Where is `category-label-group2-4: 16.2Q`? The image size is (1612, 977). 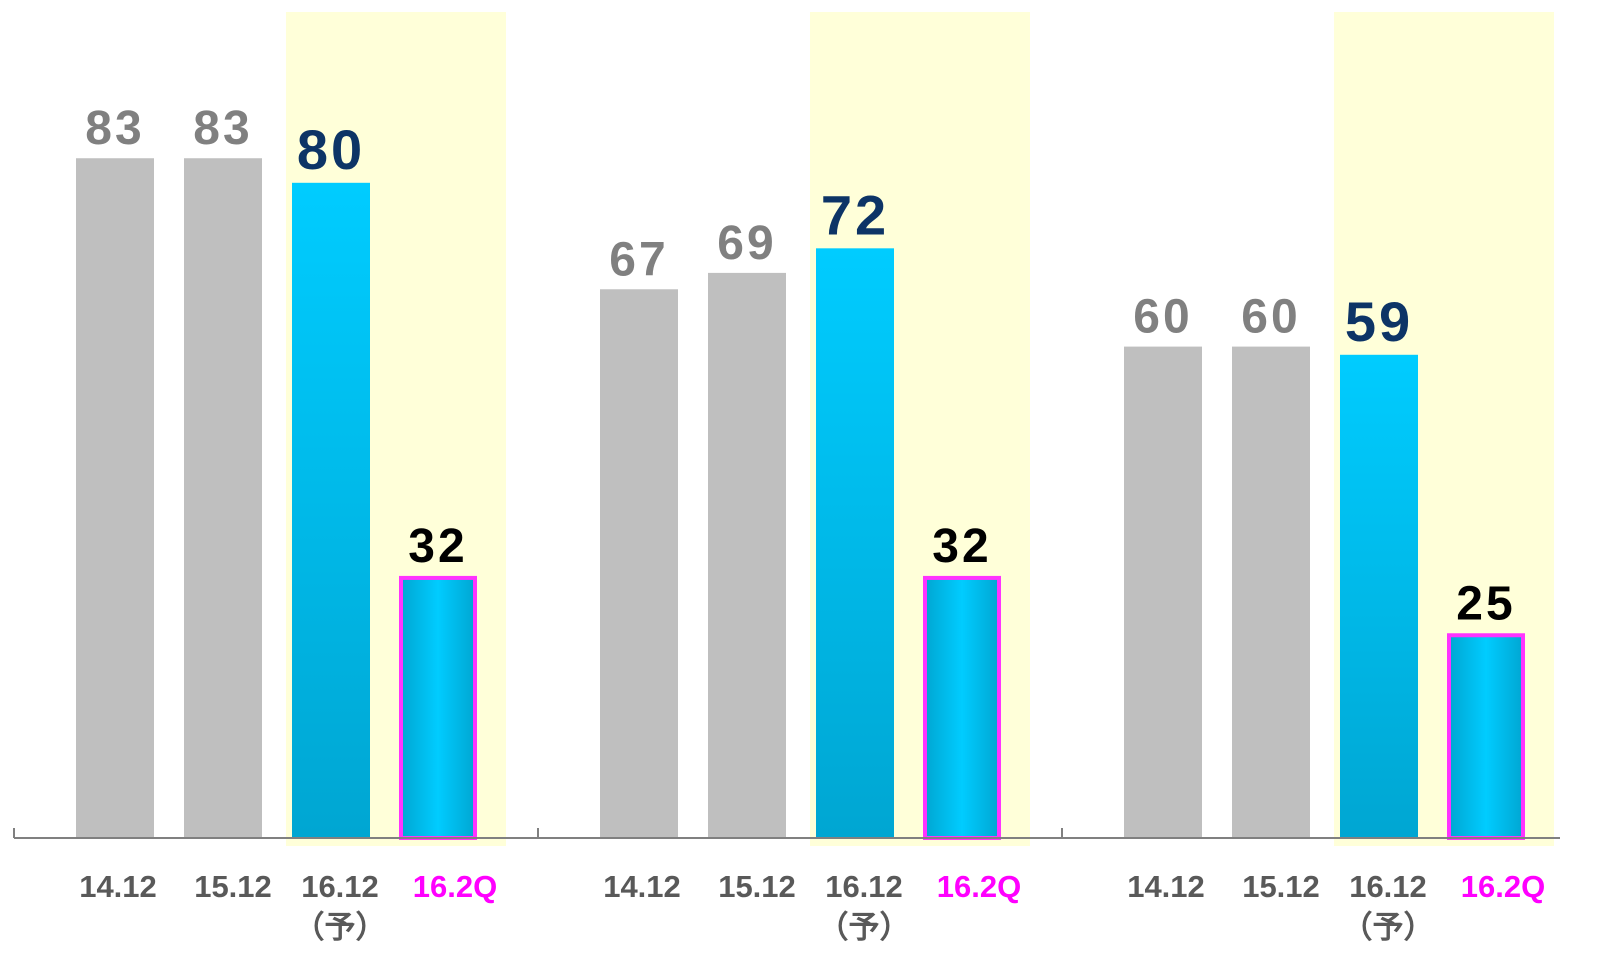
category-label-group2-4: 16.2Q is located at coordinates (979, 886).